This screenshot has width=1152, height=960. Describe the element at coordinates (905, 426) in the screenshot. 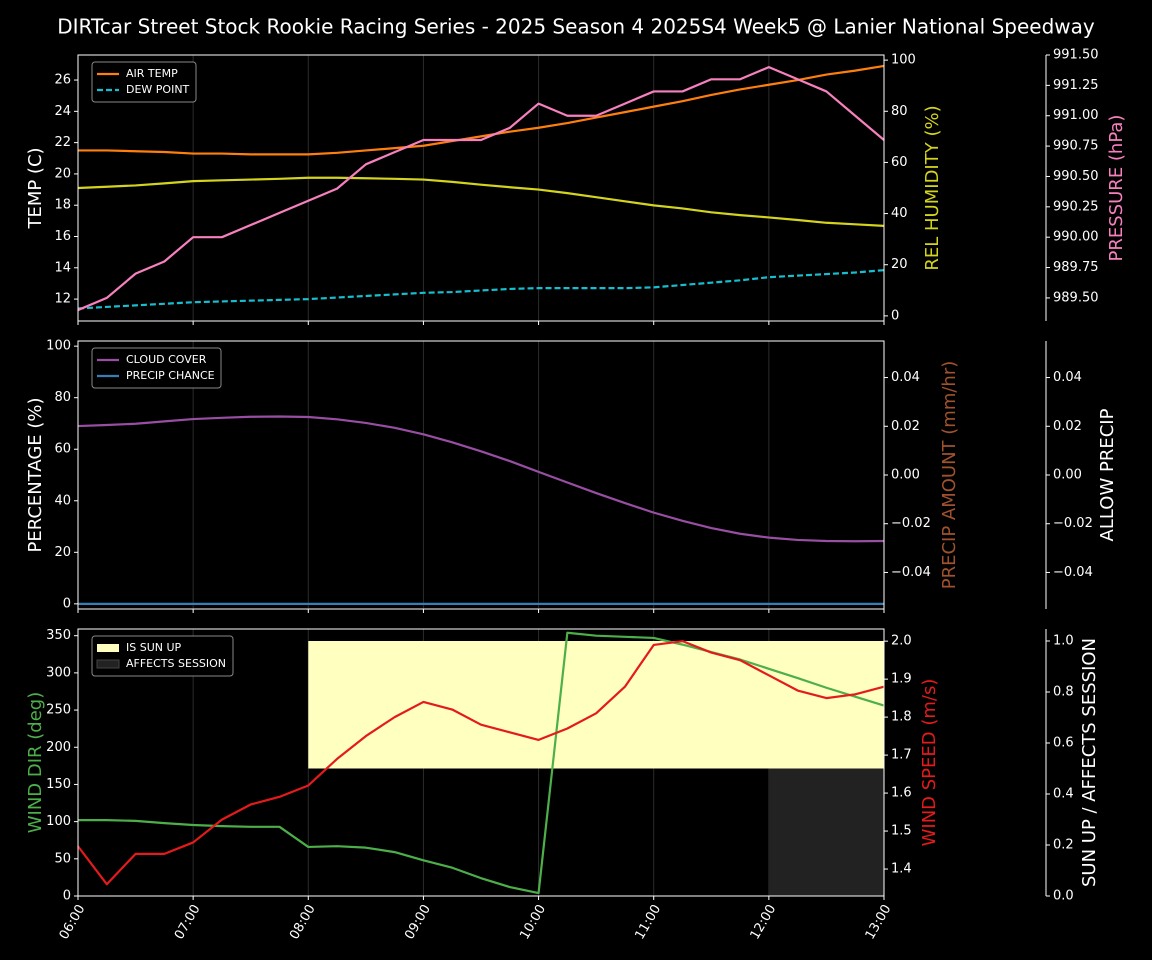

I see `y2-tick-label: 0.02` at that location.